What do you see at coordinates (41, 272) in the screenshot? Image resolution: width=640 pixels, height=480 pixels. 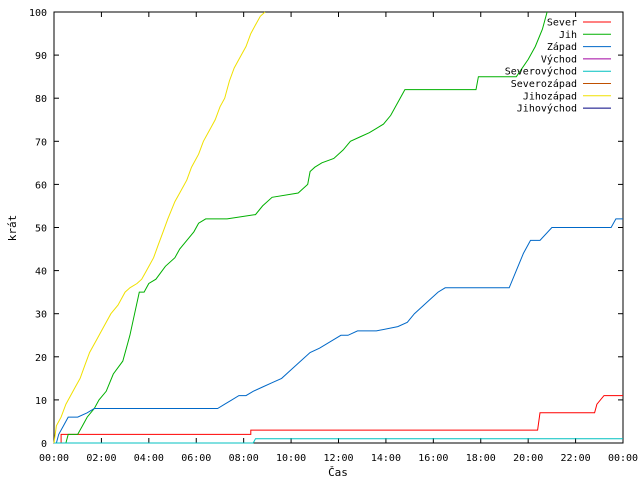 I see `y-tick-label: 40` at bounding box center [41, 272].